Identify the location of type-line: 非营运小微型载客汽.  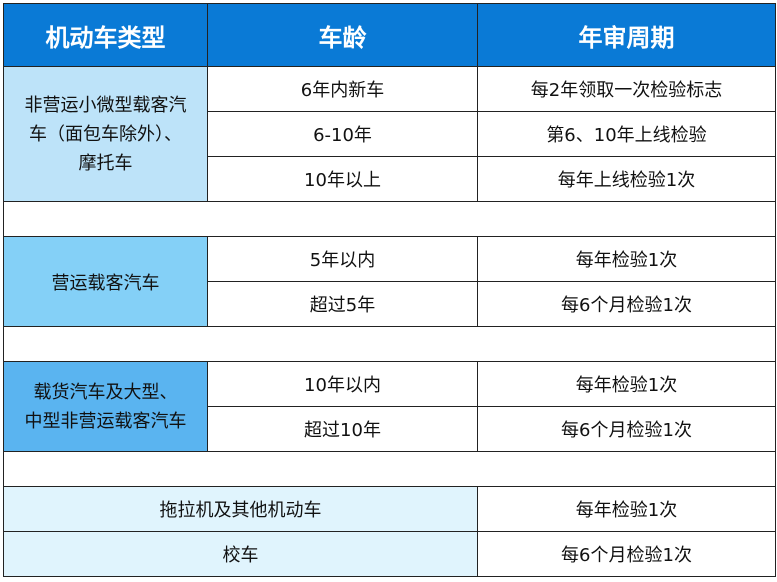
(105, 105).